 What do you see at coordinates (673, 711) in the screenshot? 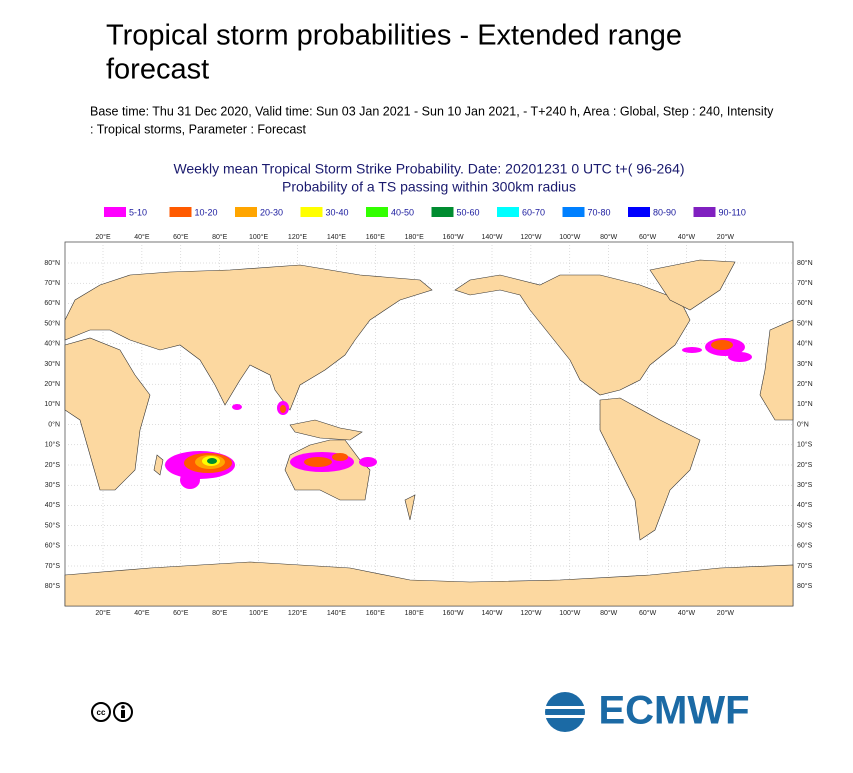
I see `logo-text: ECMWF` at bounding box center [673, 711].